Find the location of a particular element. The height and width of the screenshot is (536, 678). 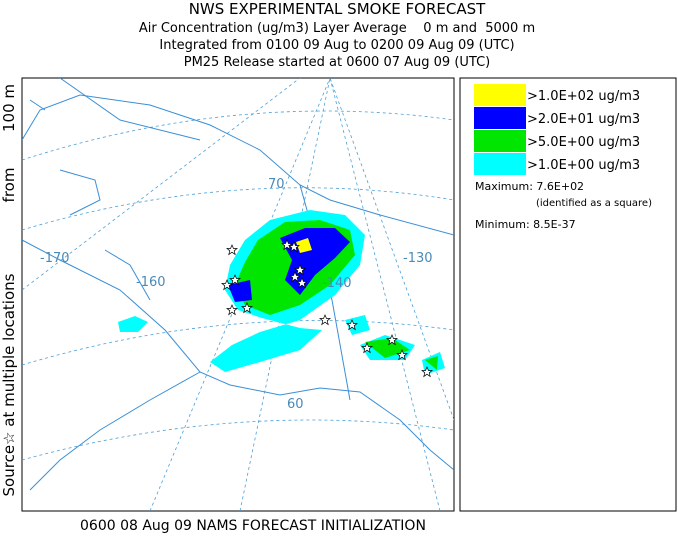

side-text: 100 m is located at coordinates (9, 108).